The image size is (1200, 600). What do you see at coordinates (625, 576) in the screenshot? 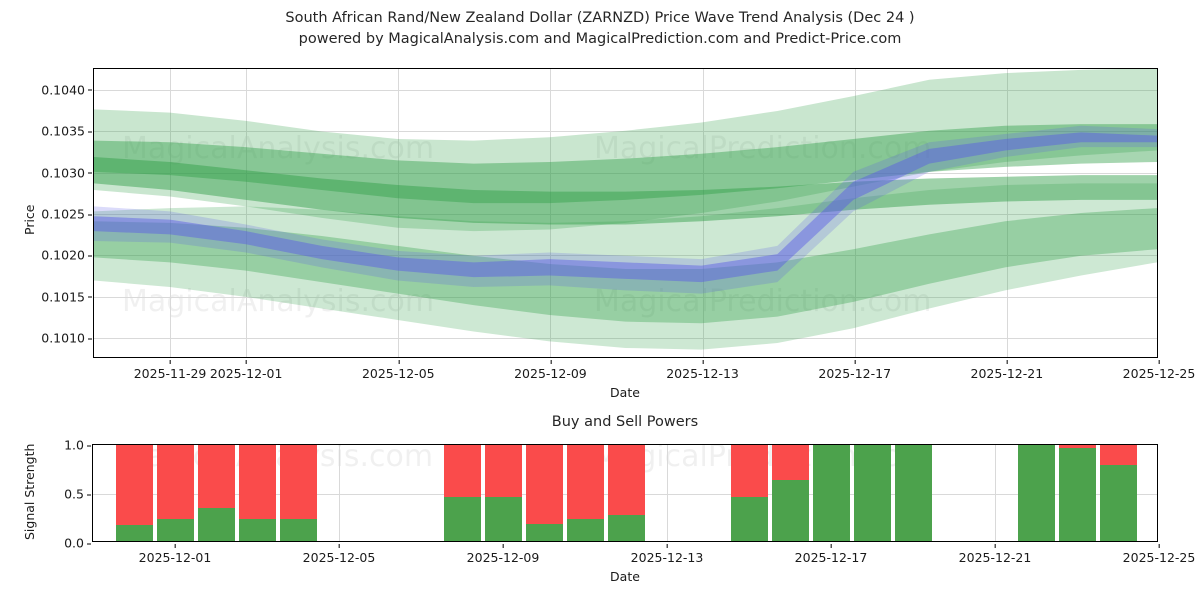
I see `buy-sell-x-axis-label: Date` at bounding box center [625, 576].